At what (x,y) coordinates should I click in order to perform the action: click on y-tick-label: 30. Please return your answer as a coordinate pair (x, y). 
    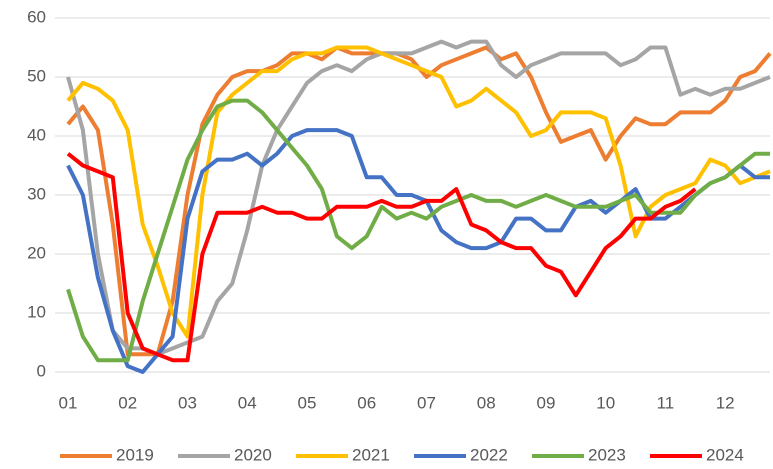
    Looking at the image, I should click on (36, 193).